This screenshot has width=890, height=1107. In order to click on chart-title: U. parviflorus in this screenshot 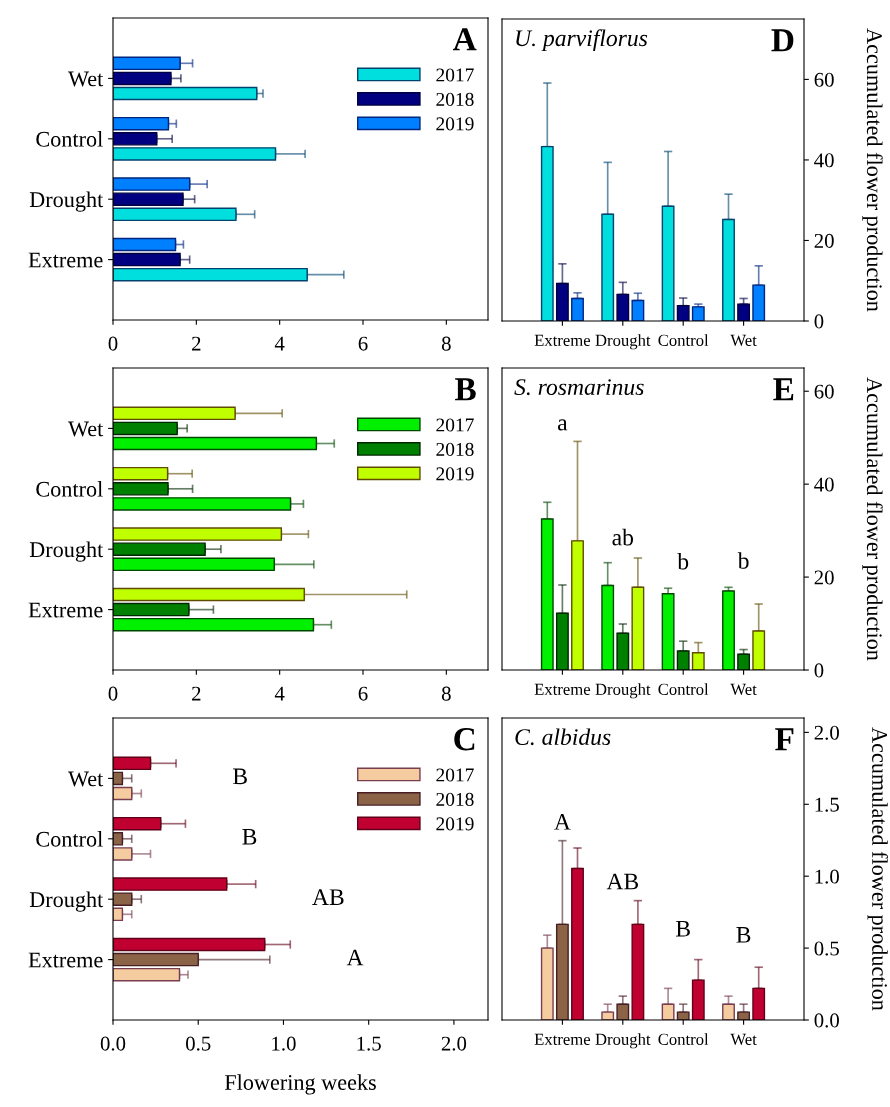, I will do `click(582, 40)`.